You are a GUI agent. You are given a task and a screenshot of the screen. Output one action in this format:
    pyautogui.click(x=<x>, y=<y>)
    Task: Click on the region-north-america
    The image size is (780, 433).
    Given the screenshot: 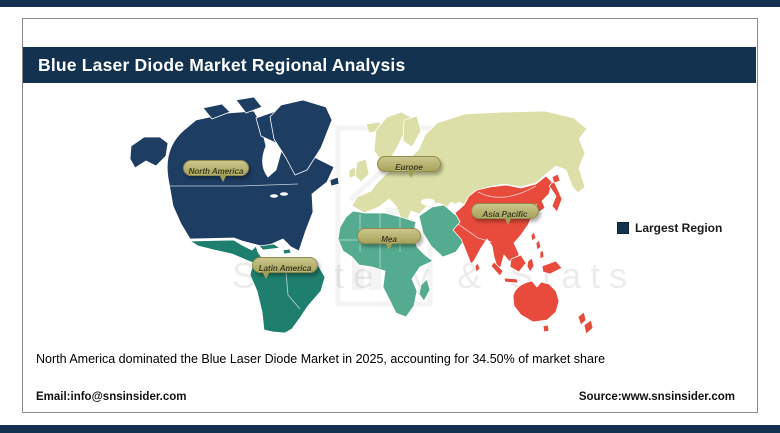 What is the action you would take?
    pyautogui.click(x=234, y=174)
    